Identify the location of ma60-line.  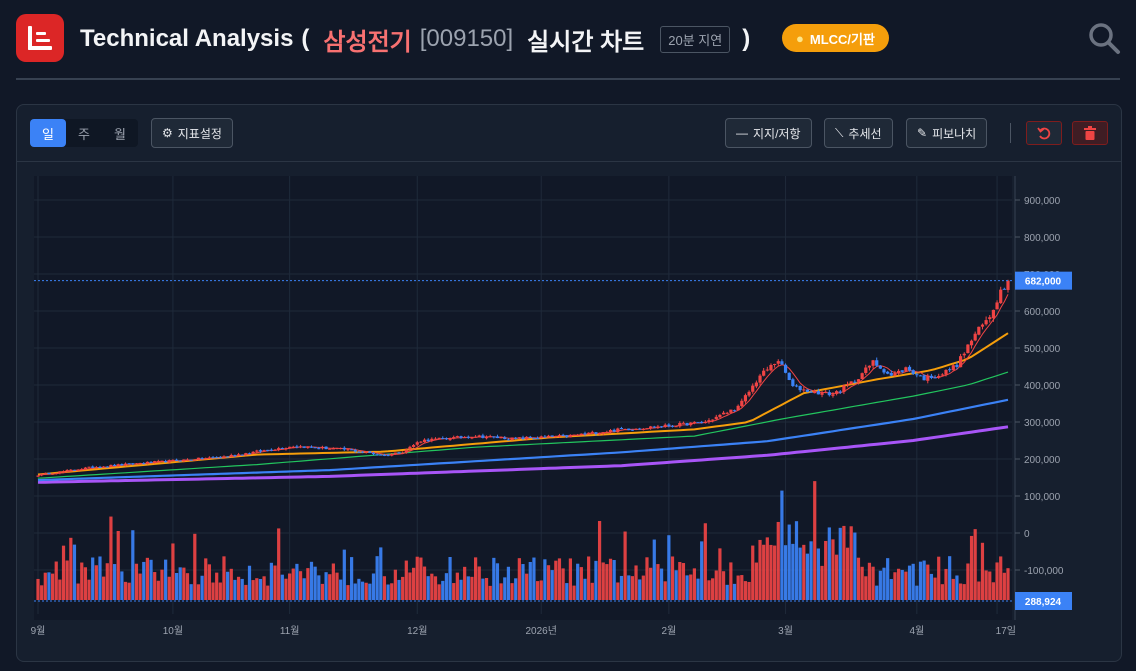
(523, 425).